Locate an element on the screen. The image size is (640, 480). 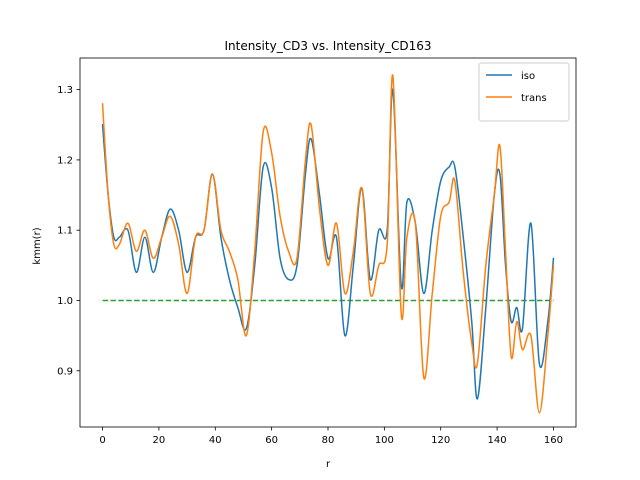
y-axis-label: kmm(r) is located at coordinates (37, 245).